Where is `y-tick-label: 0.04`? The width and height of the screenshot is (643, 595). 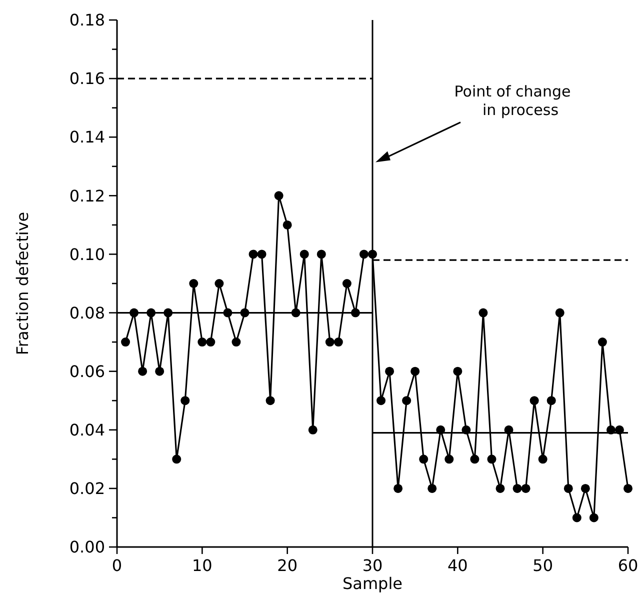
y-tick-label: 0.04 is located at coordinates (87, 430).